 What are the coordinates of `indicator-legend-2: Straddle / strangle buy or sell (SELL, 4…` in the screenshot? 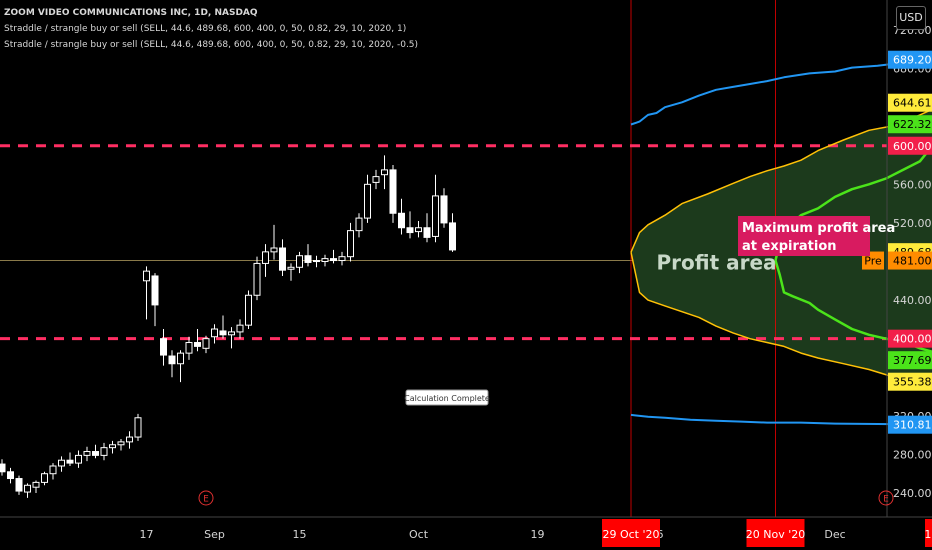 It's located at (211, 45).